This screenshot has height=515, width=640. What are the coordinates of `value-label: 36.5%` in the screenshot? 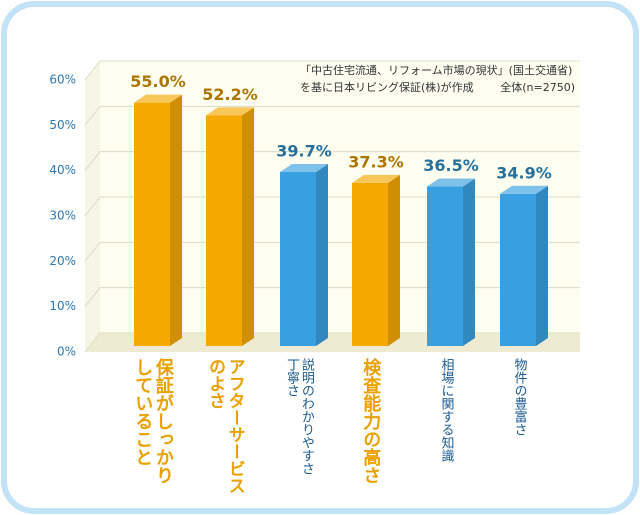 It's located at (451, 165).